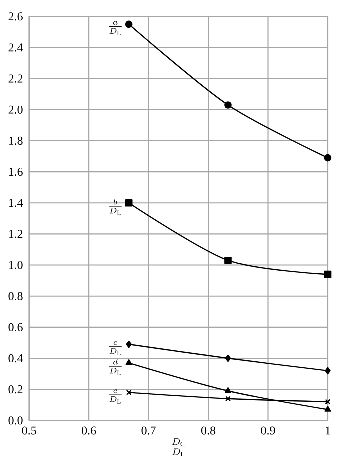 Image resolution: width=342 pixels, height=474 pixels. Describe the element at coordinates (16, 265) in the screenshot. I see `y-tick-label: 1.0` at that location.